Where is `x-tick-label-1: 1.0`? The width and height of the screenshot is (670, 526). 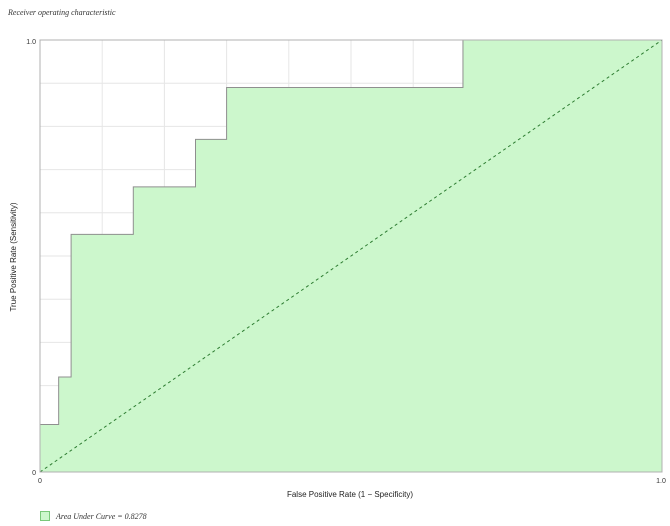 x-tick-label-1: 1.0 is located at coordinates (661, 481).